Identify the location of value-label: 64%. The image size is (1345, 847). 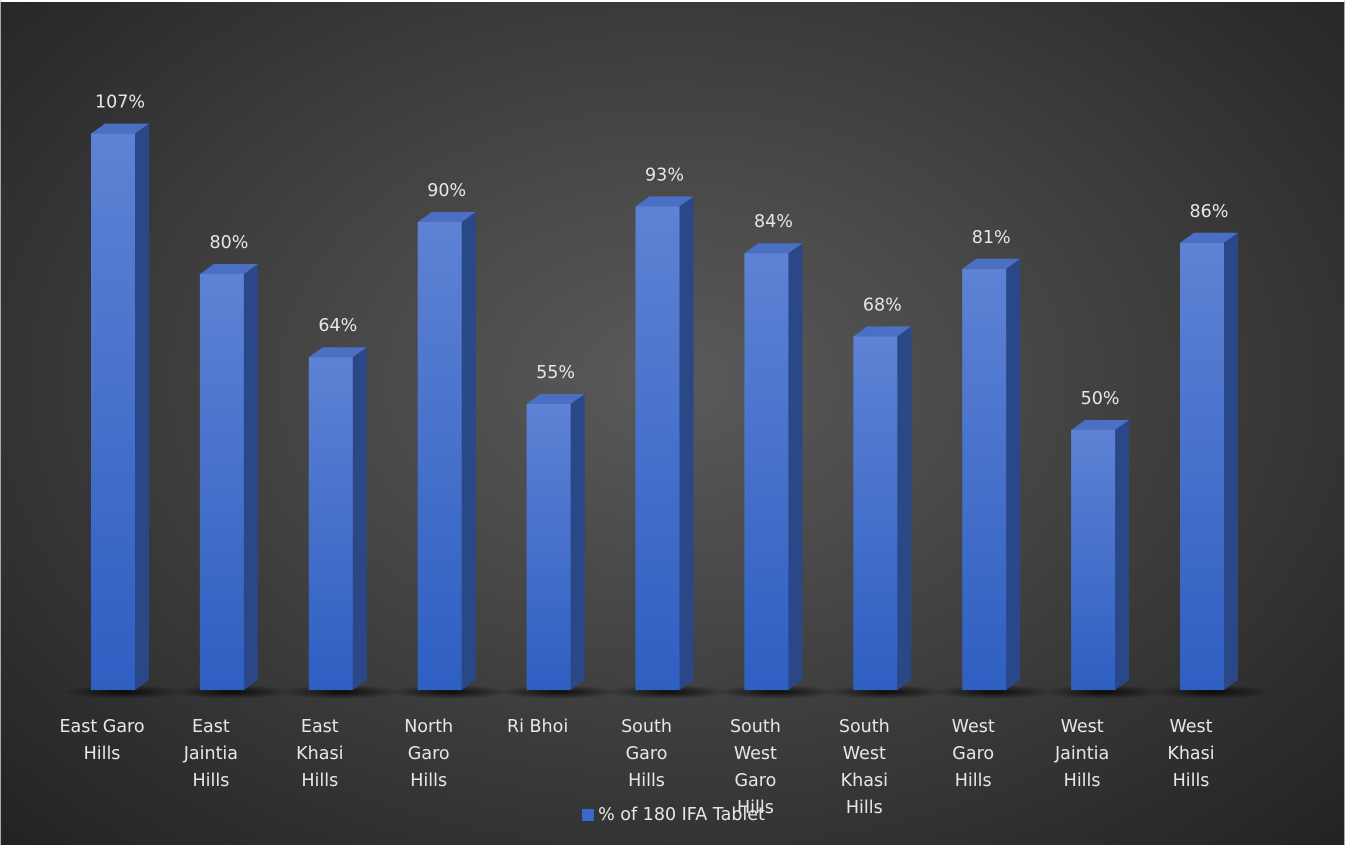
(337, 326).